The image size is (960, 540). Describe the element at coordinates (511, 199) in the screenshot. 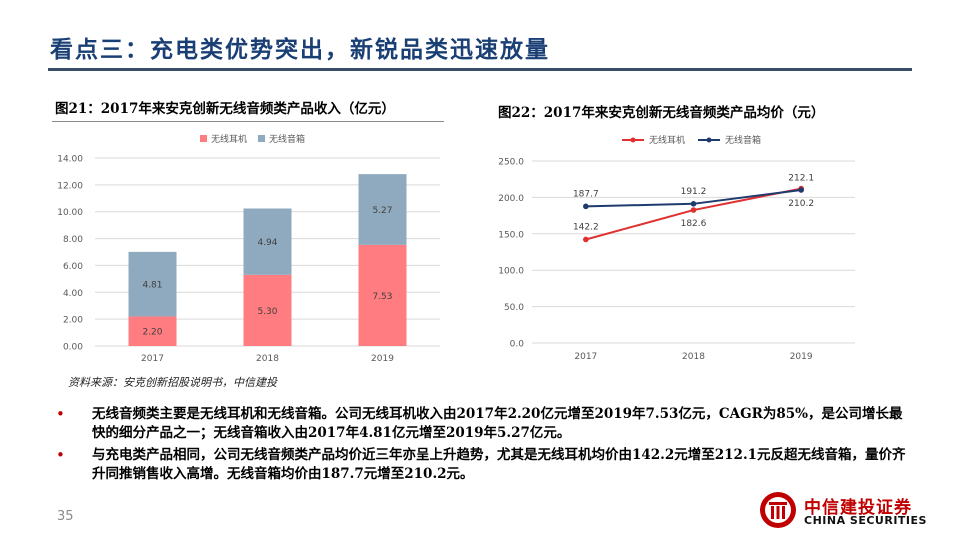

I see `y-tick-label: 200.0` at that location.